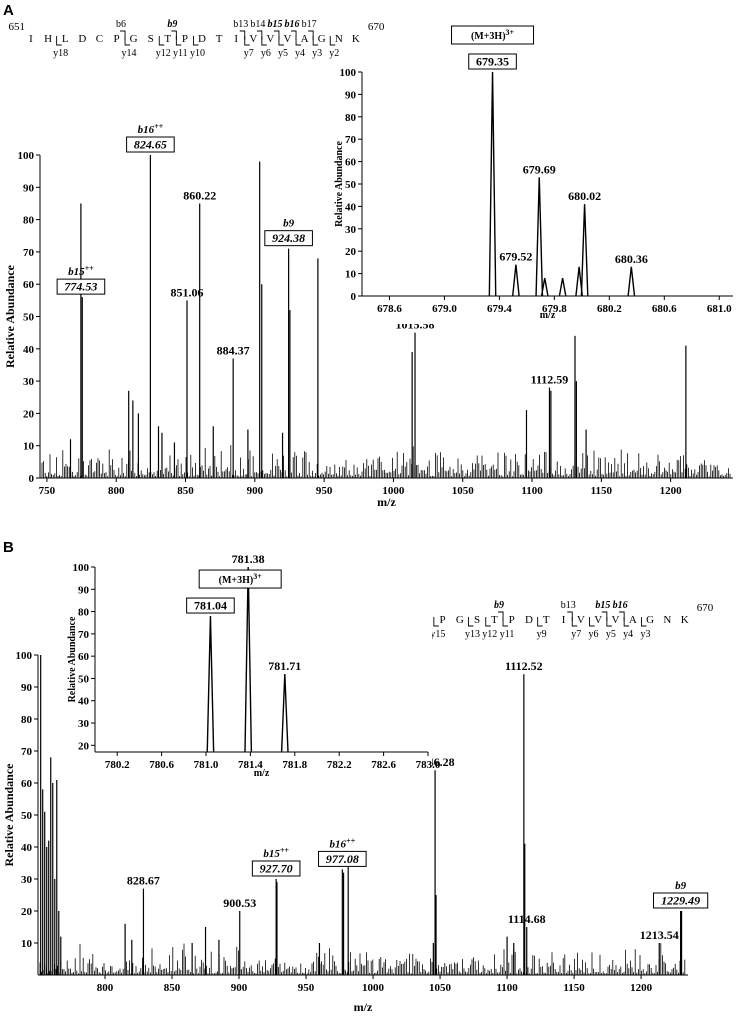 This screenshot has height=1017, width=737. I want to click on boxed-peak-label: 774.53, so click(80, 287).